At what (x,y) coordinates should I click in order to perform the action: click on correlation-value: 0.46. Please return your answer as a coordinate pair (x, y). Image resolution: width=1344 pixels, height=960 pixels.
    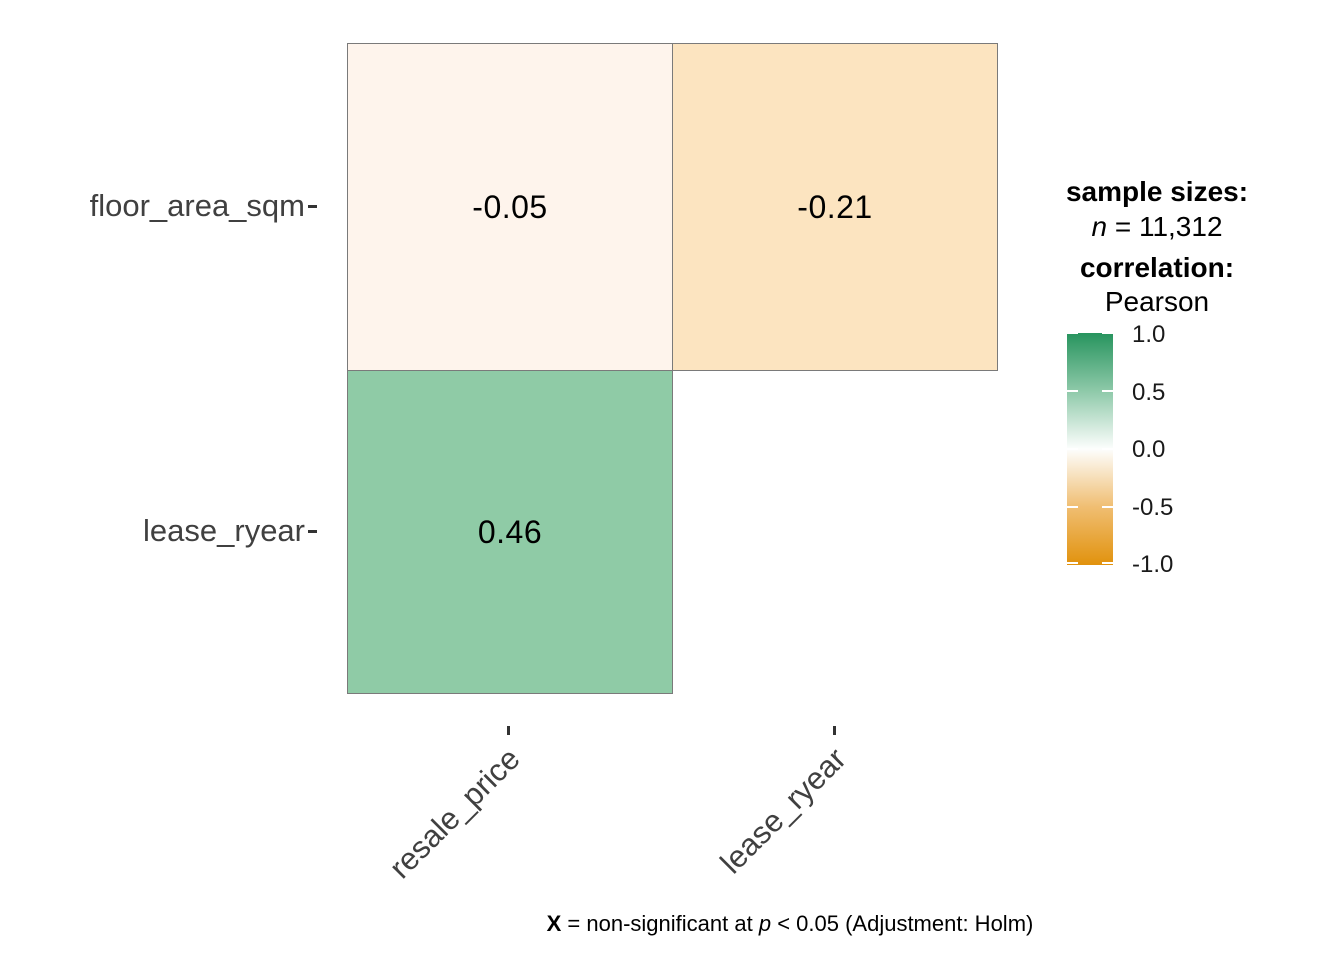
    Looking at the image, I should click on (510, 531).